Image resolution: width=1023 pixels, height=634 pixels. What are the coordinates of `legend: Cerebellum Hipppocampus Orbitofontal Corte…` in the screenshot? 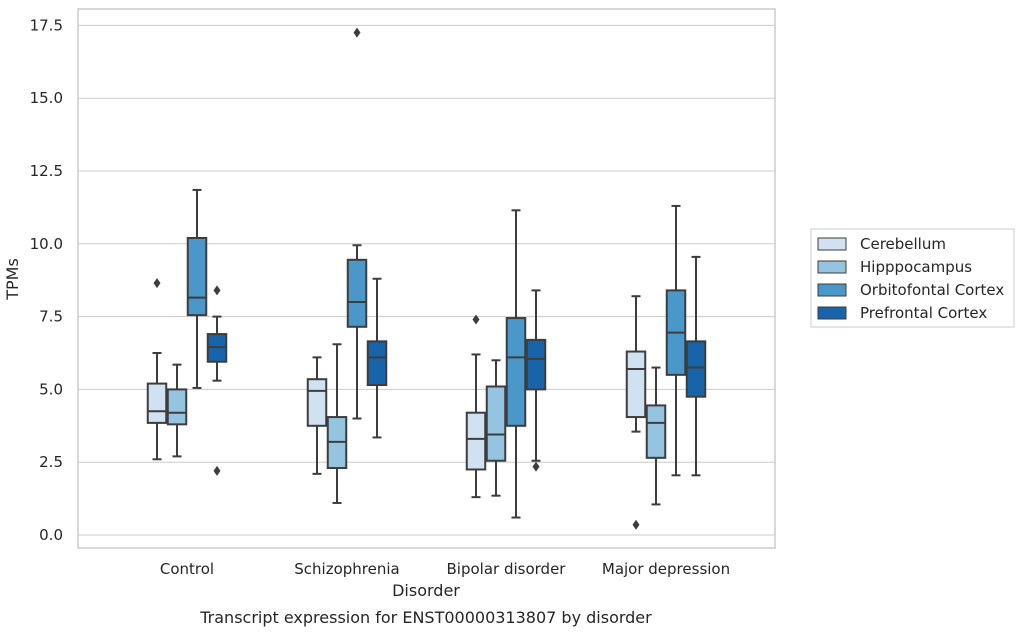 It's located at (912, 278).